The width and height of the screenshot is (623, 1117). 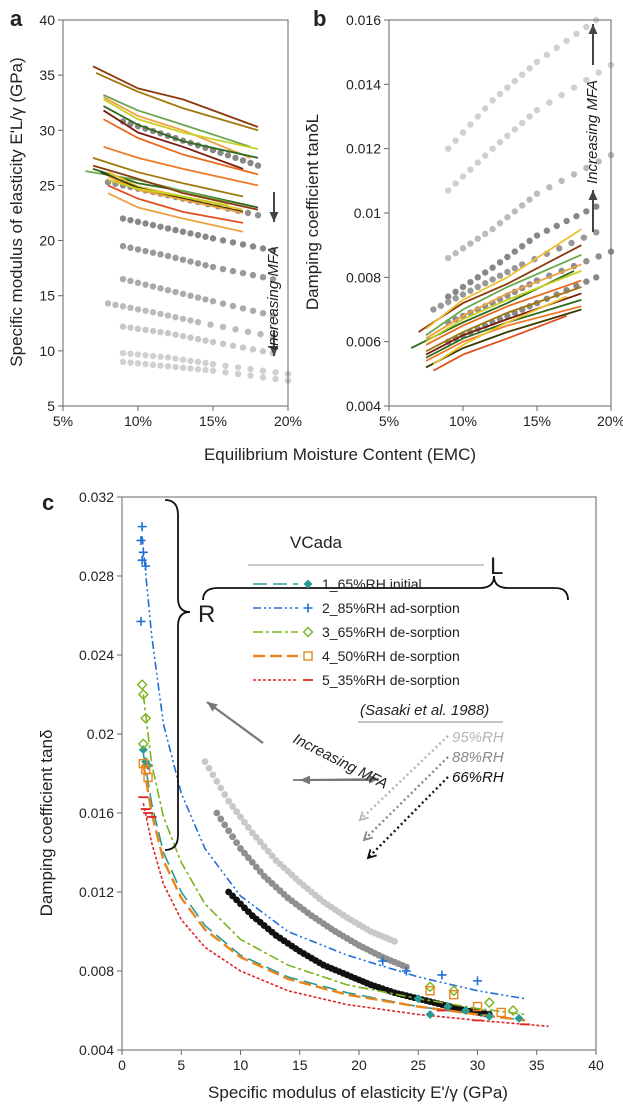 What do you see at coordinates (345, 915) in the screenshot?
I see `fit-curve-c` at bounding box center [345, 915].